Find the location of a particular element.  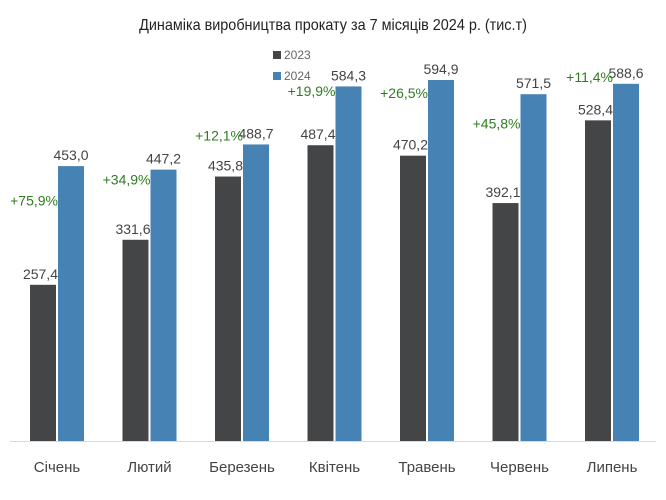

legend-label: 2023 is located at coordinates (297, 55).